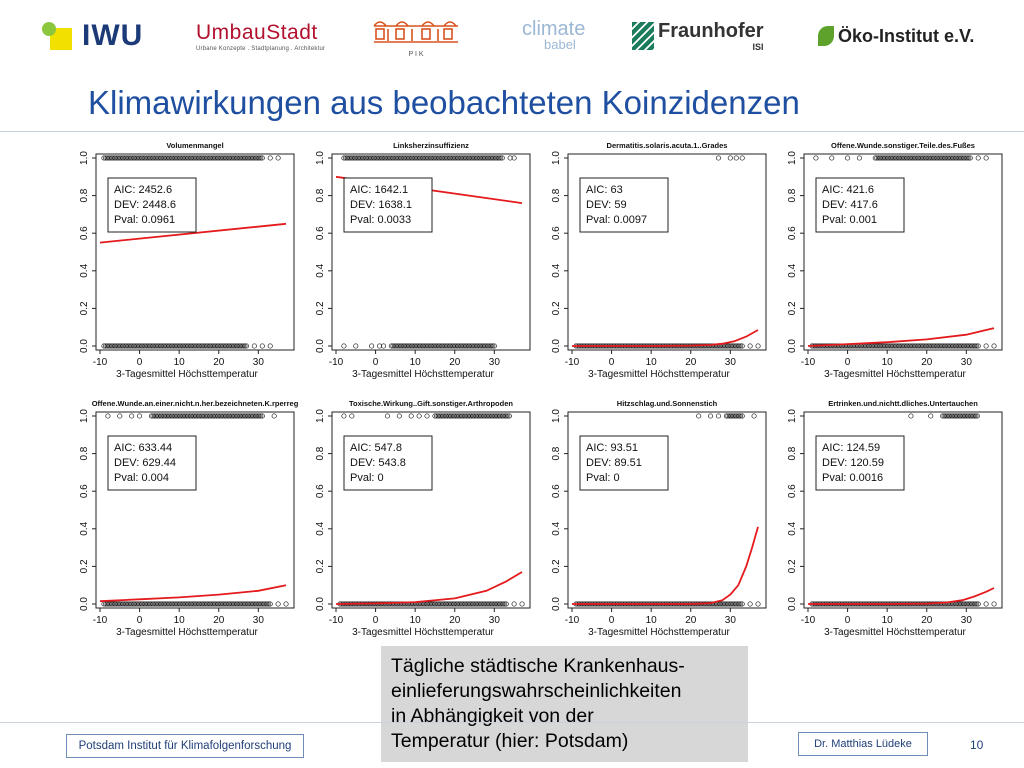 The image size is (1024, 768). I want to click on y-tick-label: 0.0, so click(556, 604).